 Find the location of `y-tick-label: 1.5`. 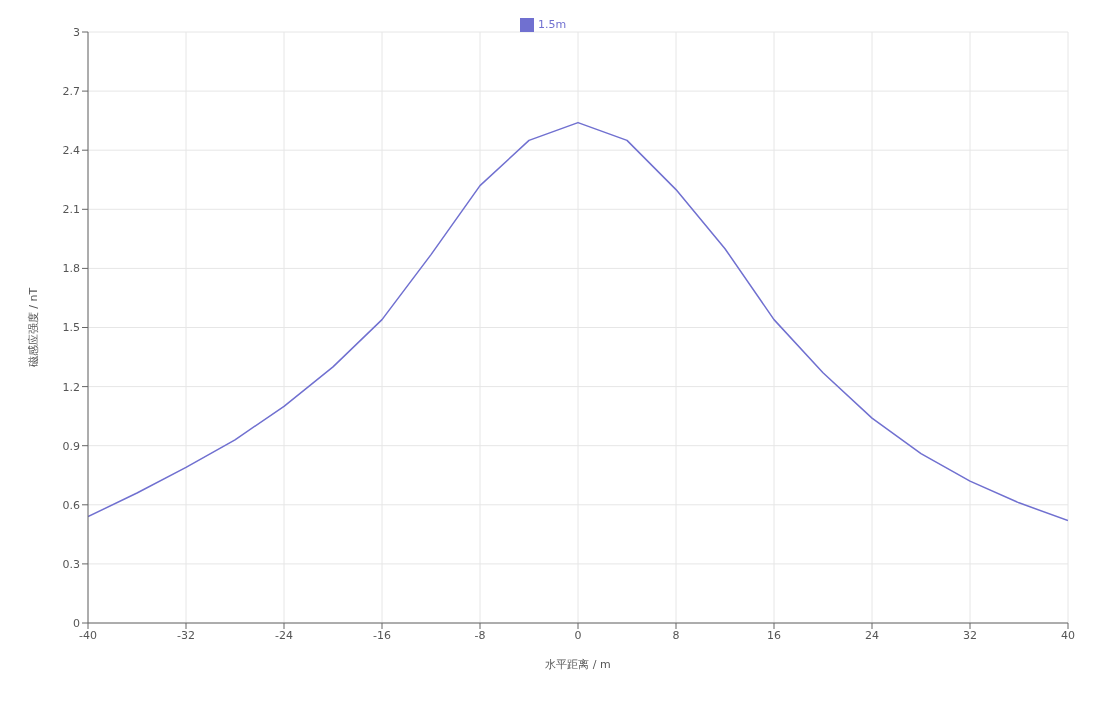

y-tick-label: 1.5 is located at coordinates (71, 328).